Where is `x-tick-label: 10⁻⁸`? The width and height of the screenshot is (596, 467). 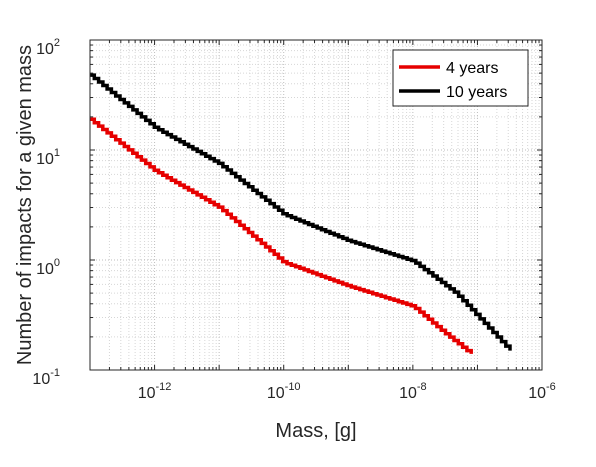
x-tick-label: 10⁻⁸ is located at coordinates (413, 391).